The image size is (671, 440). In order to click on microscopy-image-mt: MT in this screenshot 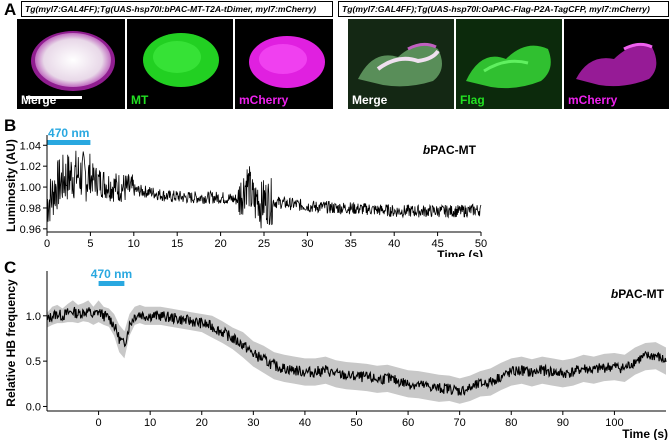, I will do `click(180, 64)`.